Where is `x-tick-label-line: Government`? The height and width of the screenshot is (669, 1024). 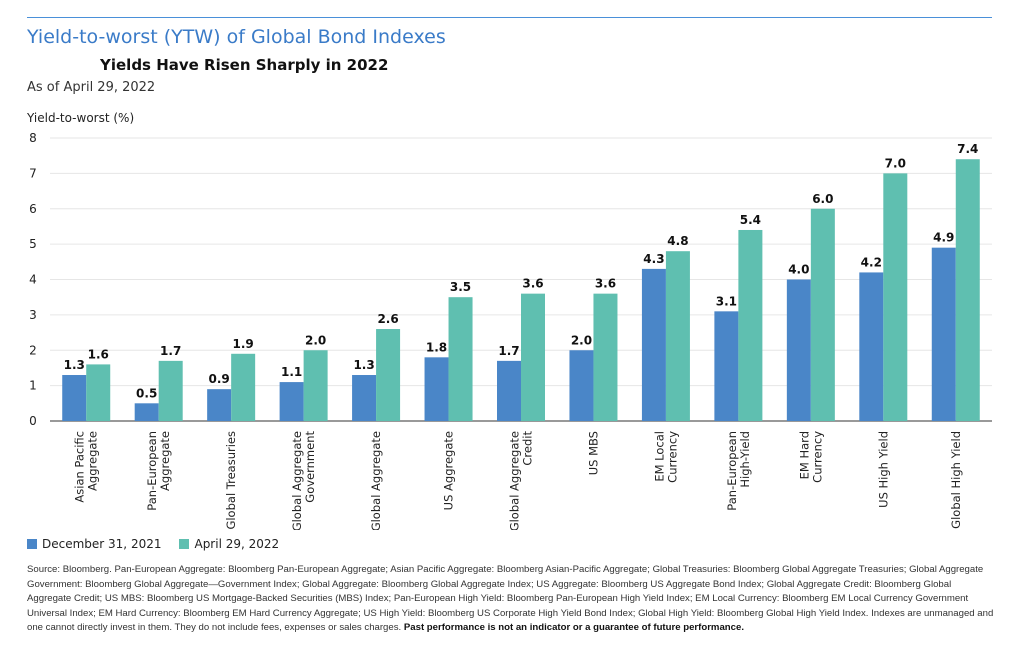
x-tick-label-line: Government is located at coordinates (310, 467).